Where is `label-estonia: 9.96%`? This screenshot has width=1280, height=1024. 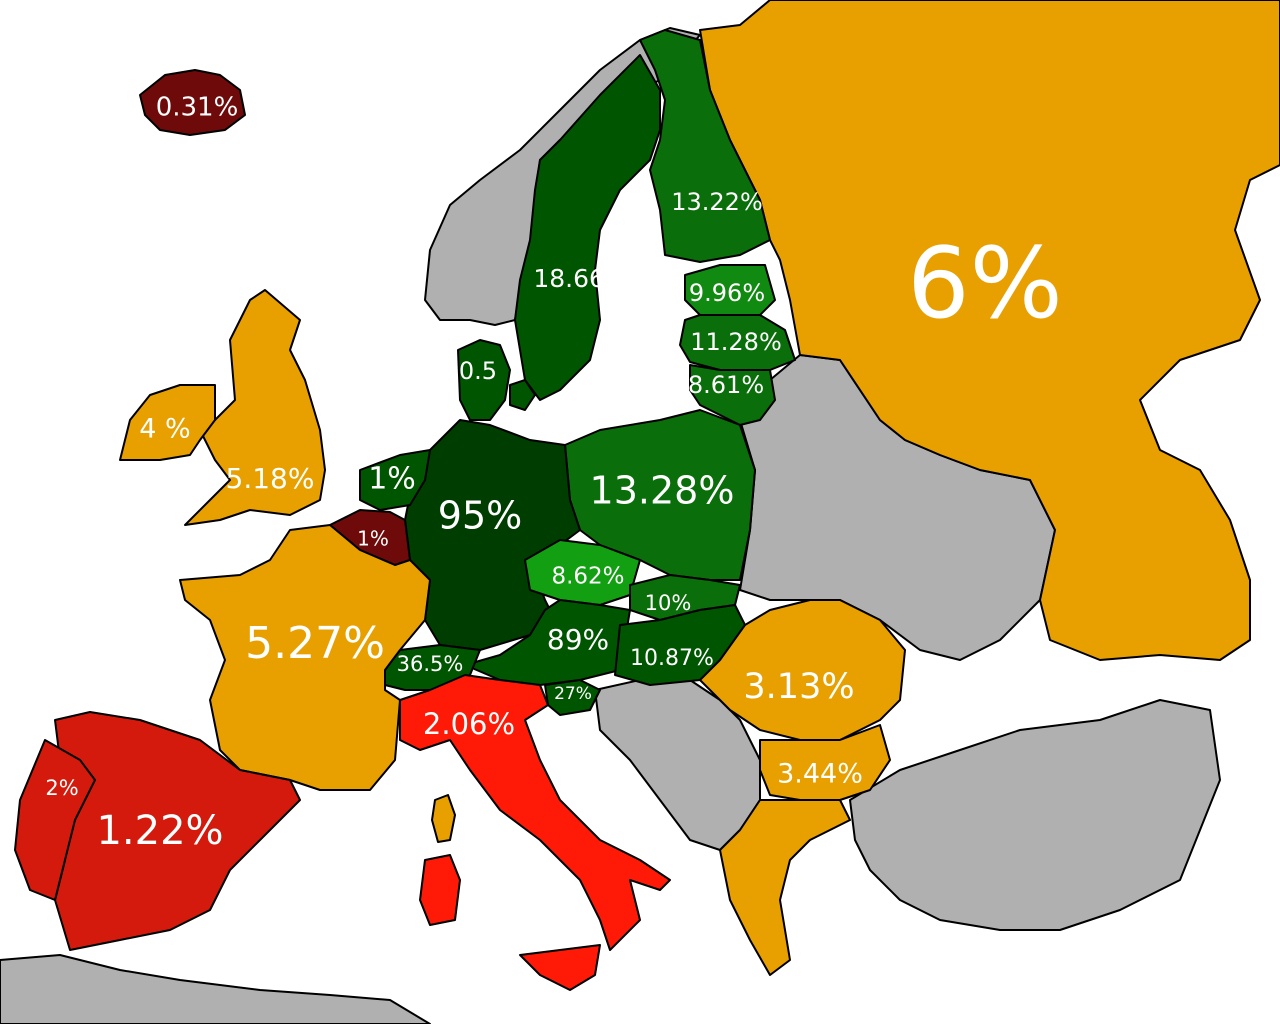 label-estonia: 9.96% is located at coordinates (727, 293).